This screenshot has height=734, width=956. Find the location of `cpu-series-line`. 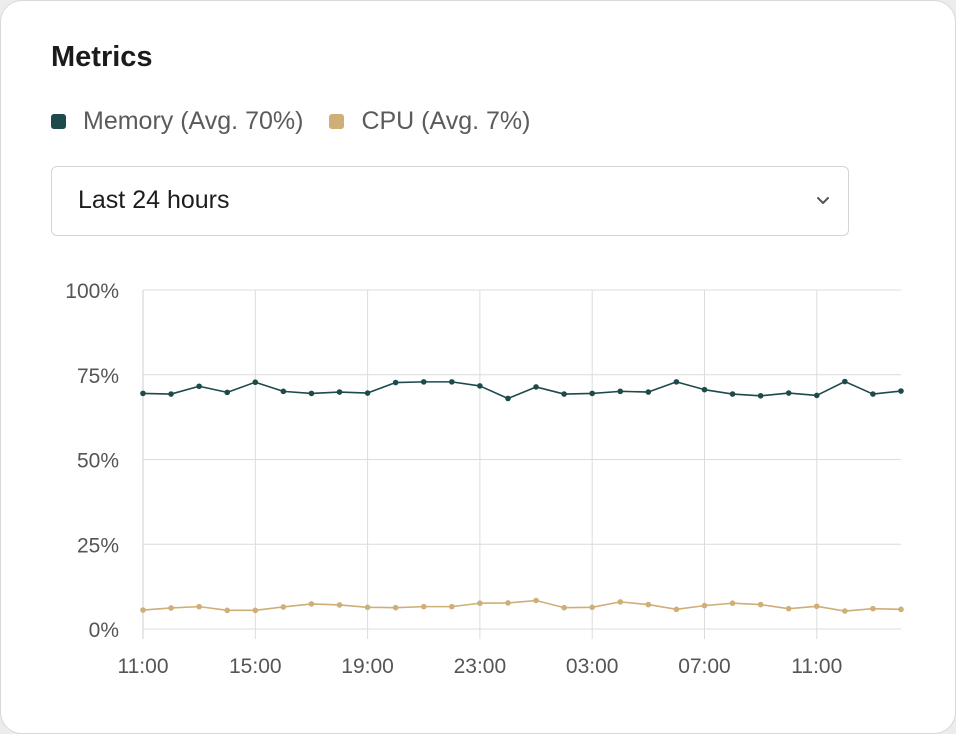

cpu-series-line is located at coordinates (522, 605).